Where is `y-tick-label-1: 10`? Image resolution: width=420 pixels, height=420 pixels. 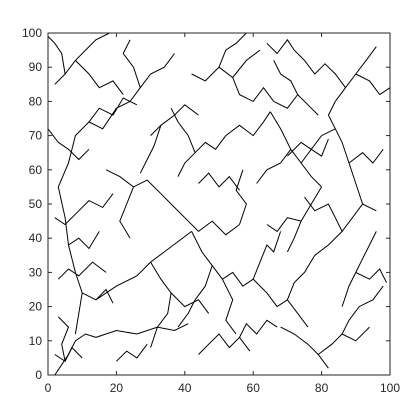 y-tick-label-1: 10 is located at coordinates (36, 341).